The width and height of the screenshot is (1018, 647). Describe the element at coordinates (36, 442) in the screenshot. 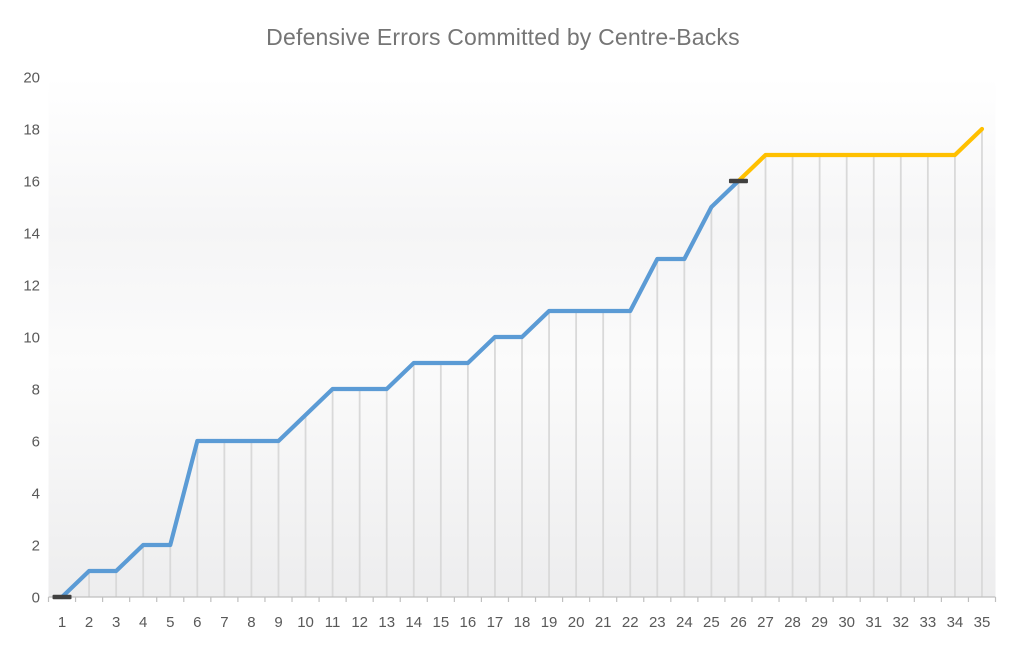

I see `y-axis-label: 6` at that location.